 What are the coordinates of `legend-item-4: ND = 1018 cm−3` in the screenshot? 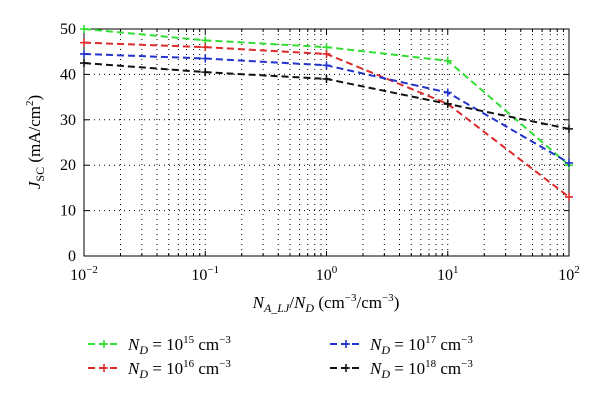 It's located at (401, 369).